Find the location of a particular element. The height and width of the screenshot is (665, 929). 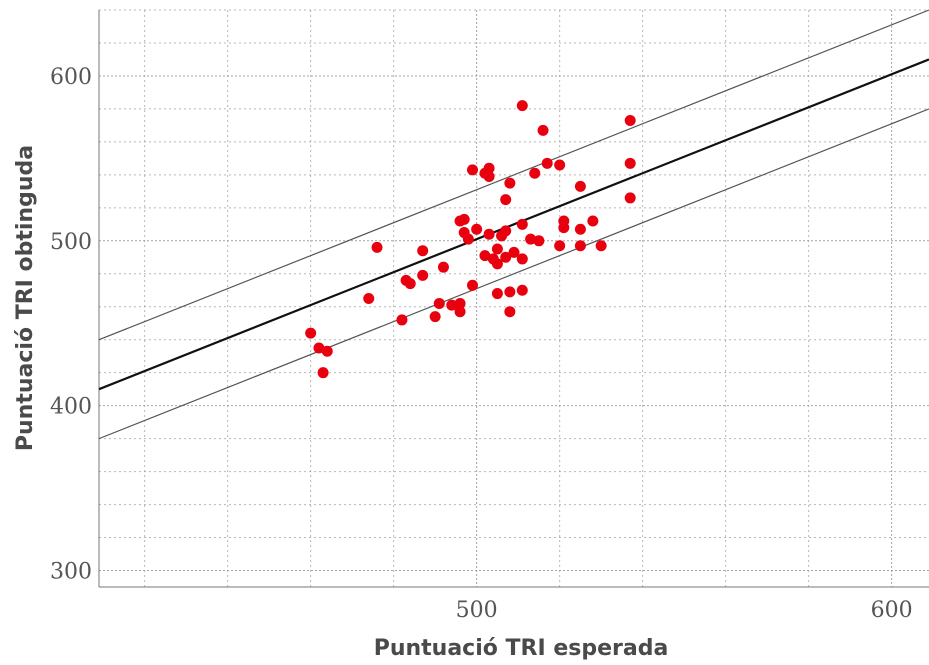

y-tick-label: 400 is located at coordinates (71, 407).